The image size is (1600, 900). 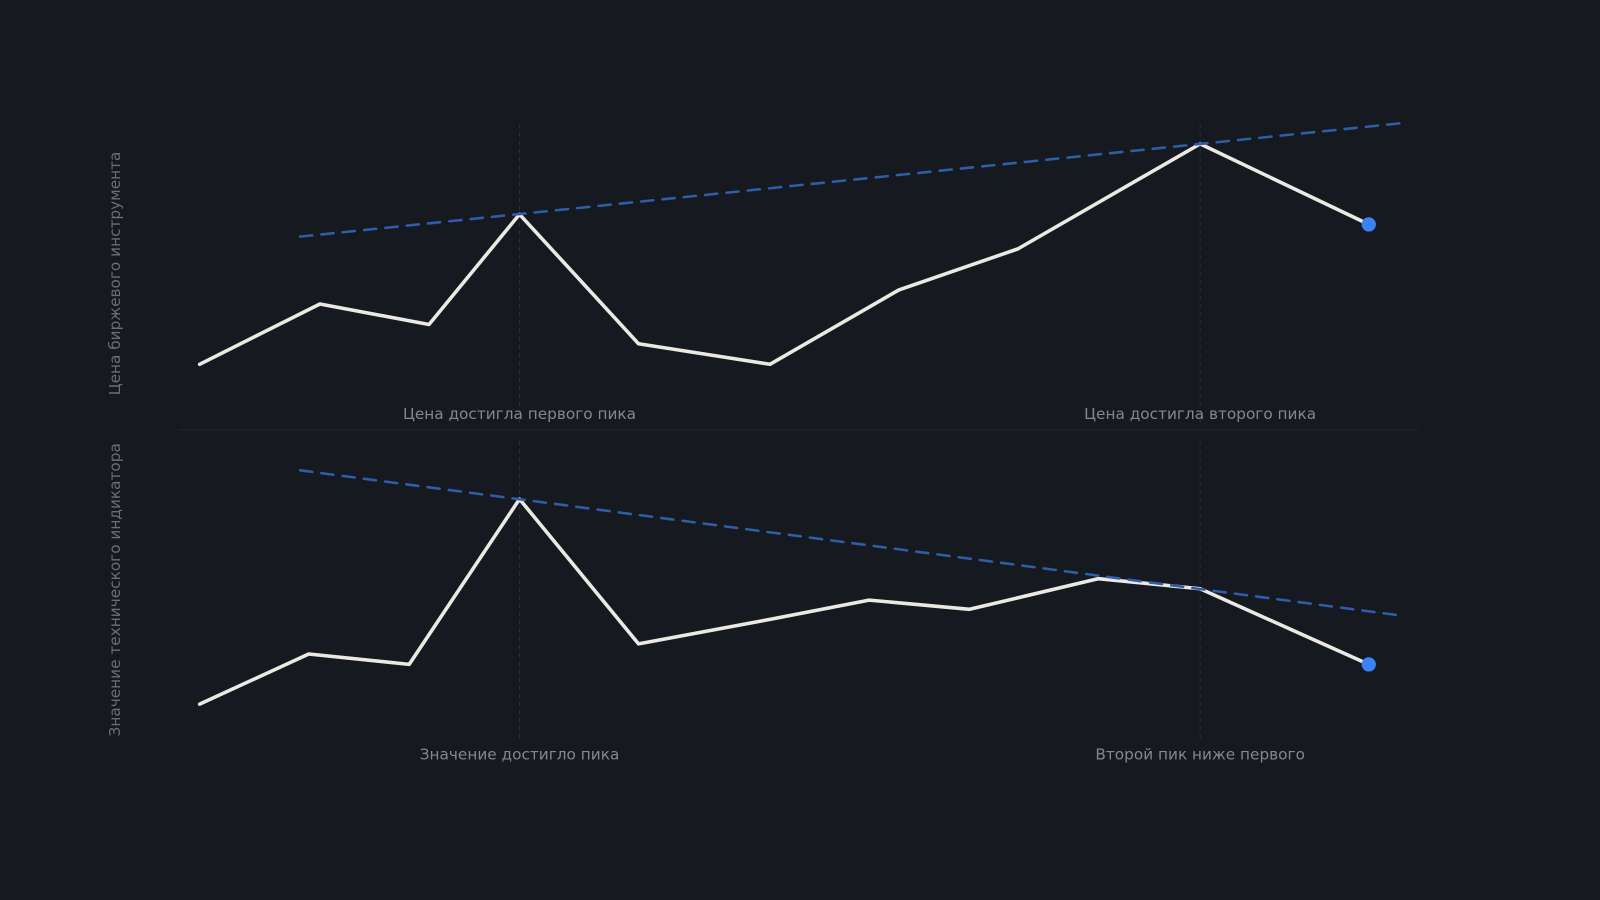 I want to click on y-axis-label: Значение технического индикатора, so click(x=115, y=589).